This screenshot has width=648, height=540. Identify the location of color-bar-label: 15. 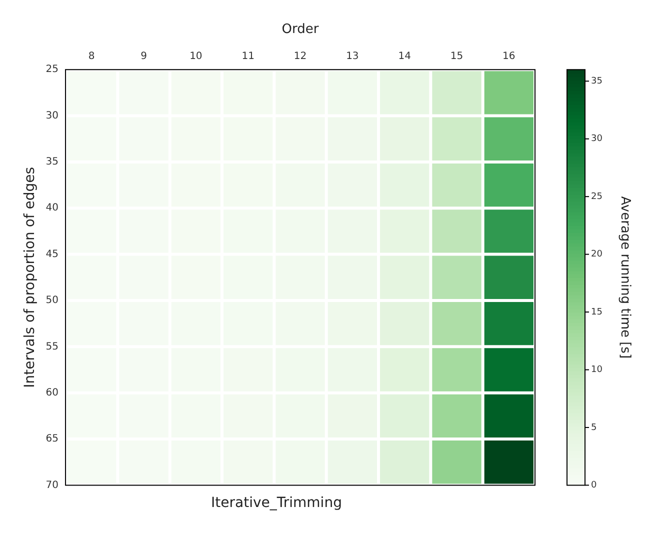
(596, 312).